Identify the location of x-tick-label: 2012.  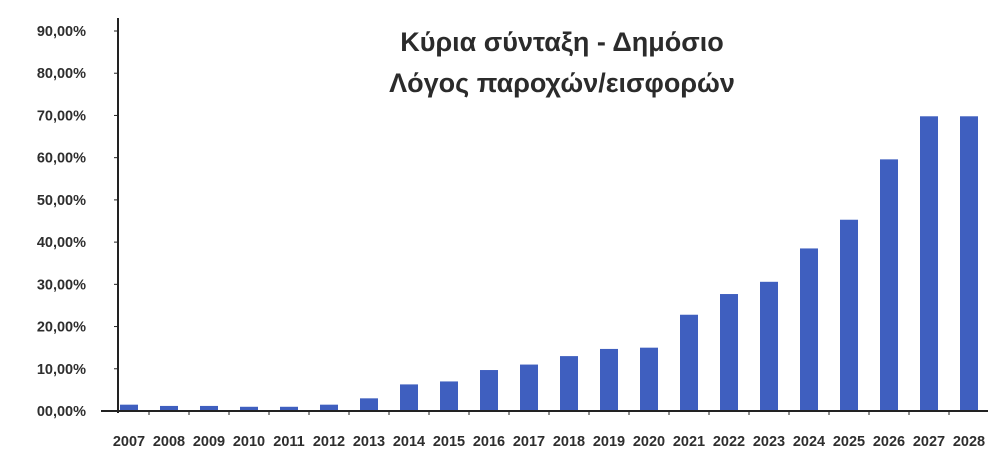
(329, 442).